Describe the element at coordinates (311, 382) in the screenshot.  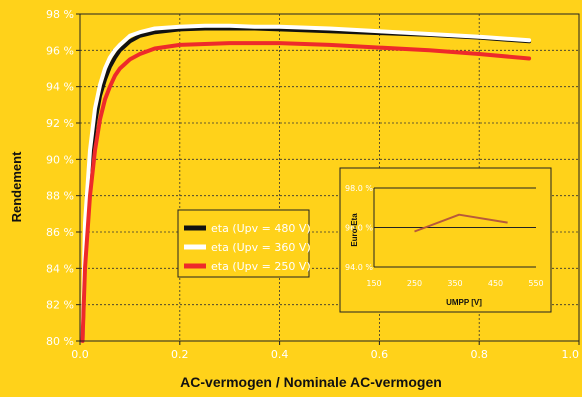
I see `x-axis-title: AC-vermogen / Nominale AC-vermogen` at that location.